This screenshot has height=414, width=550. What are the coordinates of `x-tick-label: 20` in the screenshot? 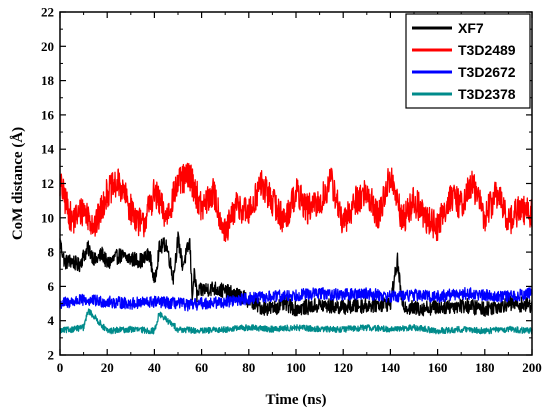 It's located at (107, 367).